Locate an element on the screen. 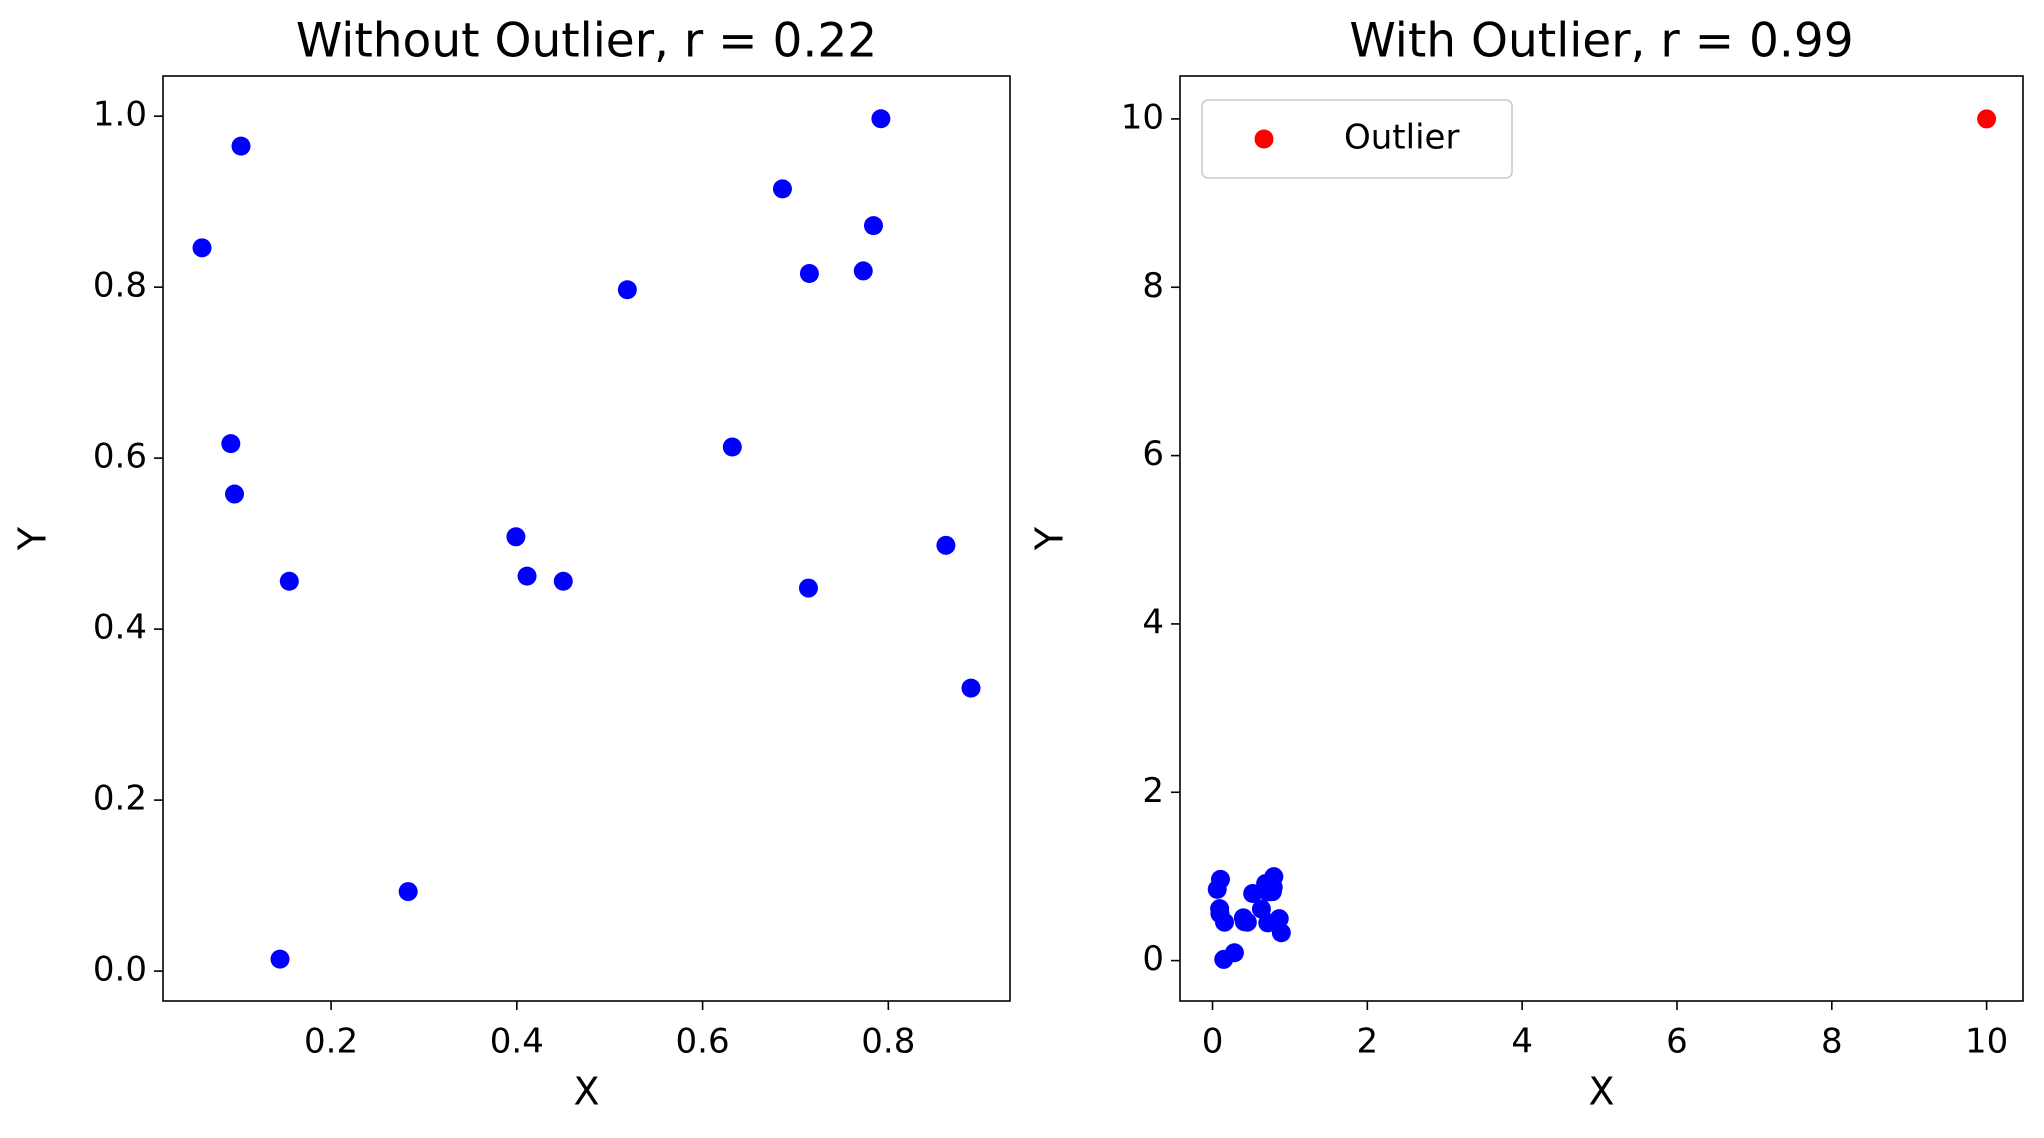 Image resolution: width=2044 pixels, height=1138 pixels. chart-title: With Outlier, r = 0.99 is located at coordinates (1601, 41).